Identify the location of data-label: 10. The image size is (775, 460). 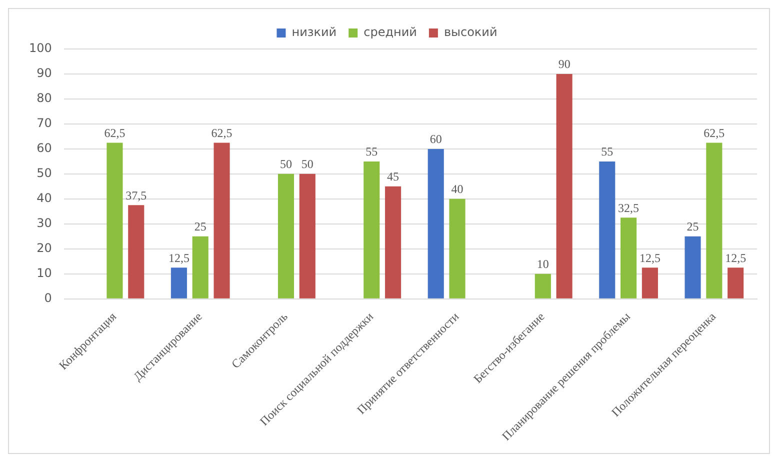
(542, 264).